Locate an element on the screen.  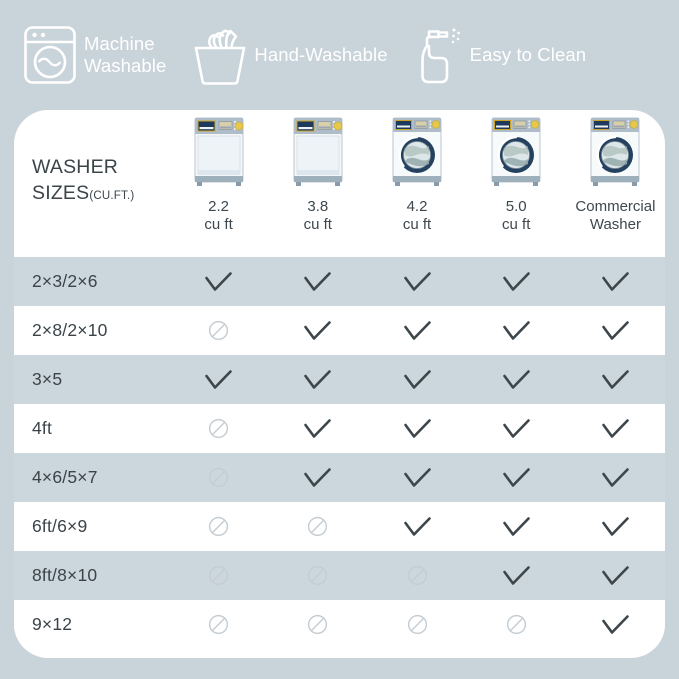
column-header: 3.8 cu ft is located at coordinates (317, 183).